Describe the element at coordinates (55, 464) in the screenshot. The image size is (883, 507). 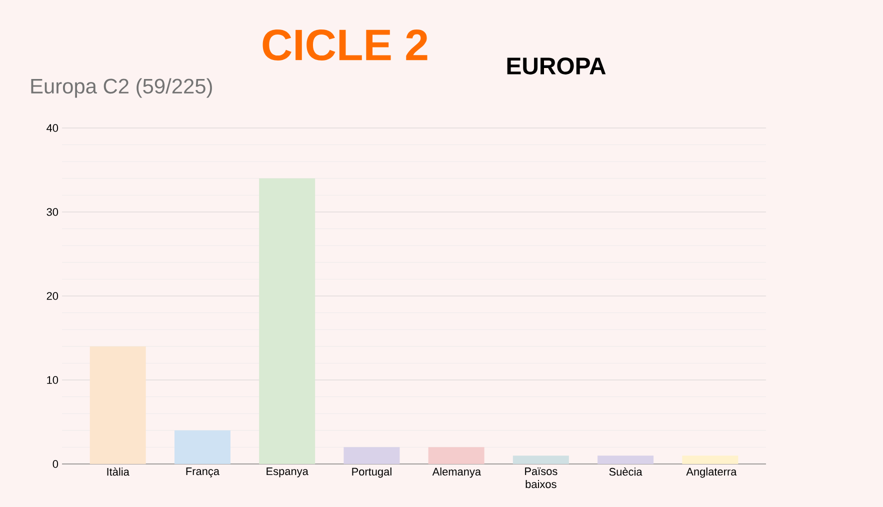
I see `y-tick-label: 0` at that location.